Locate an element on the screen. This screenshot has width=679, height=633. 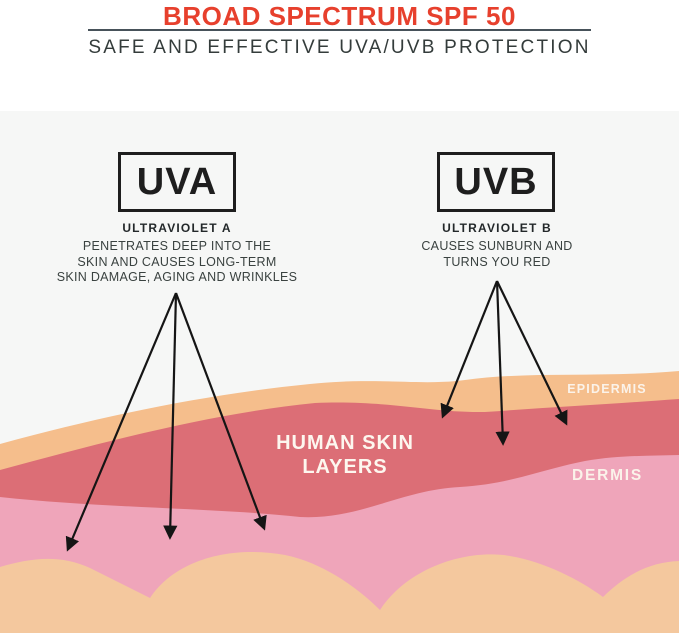
uva-box: UVA is located at coordinates (177, 182).